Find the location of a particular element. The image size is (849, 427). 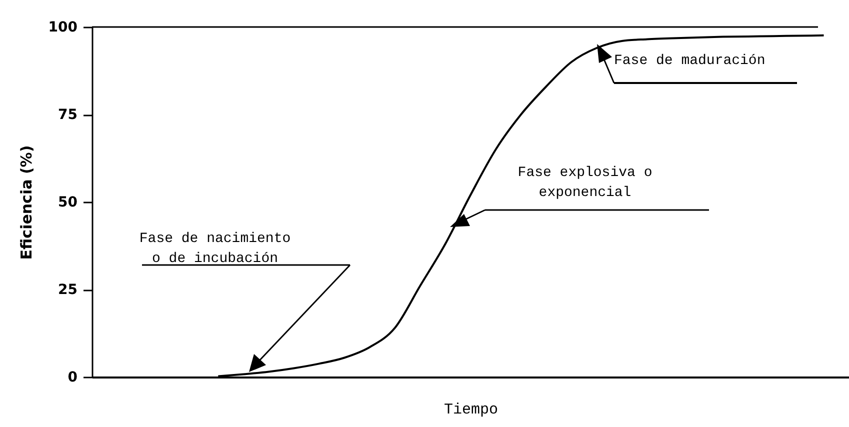

annotation: Fase de nacimiento o de incubación is located at coordinates (215, 249).